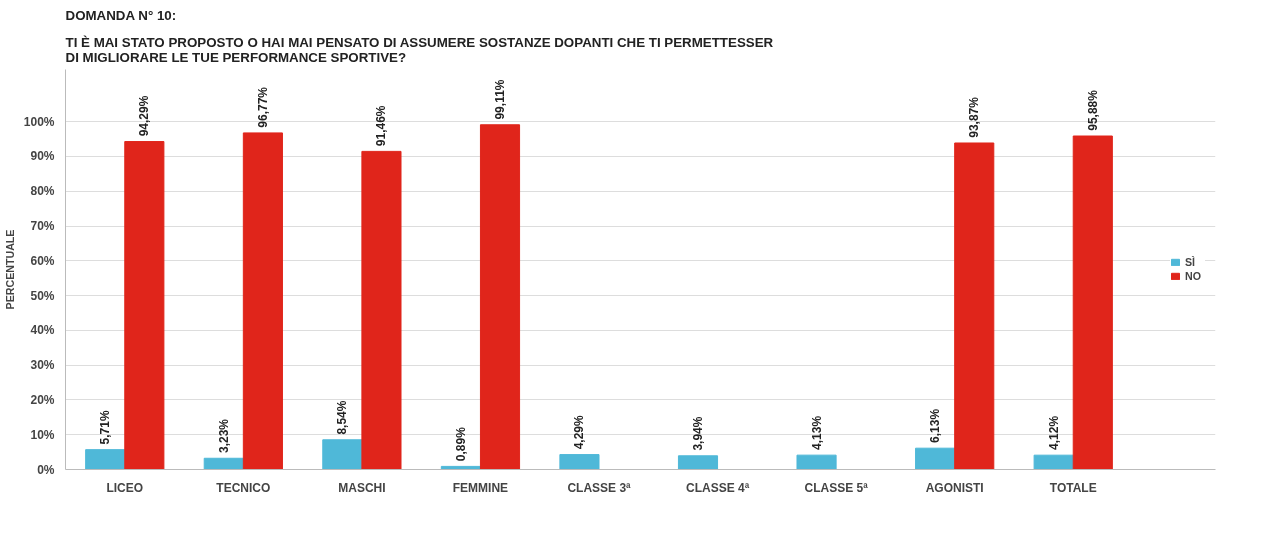 This screenshot has width=1288, height=544. I want to click on x-tick-label: LICEO, so click(125, 487).